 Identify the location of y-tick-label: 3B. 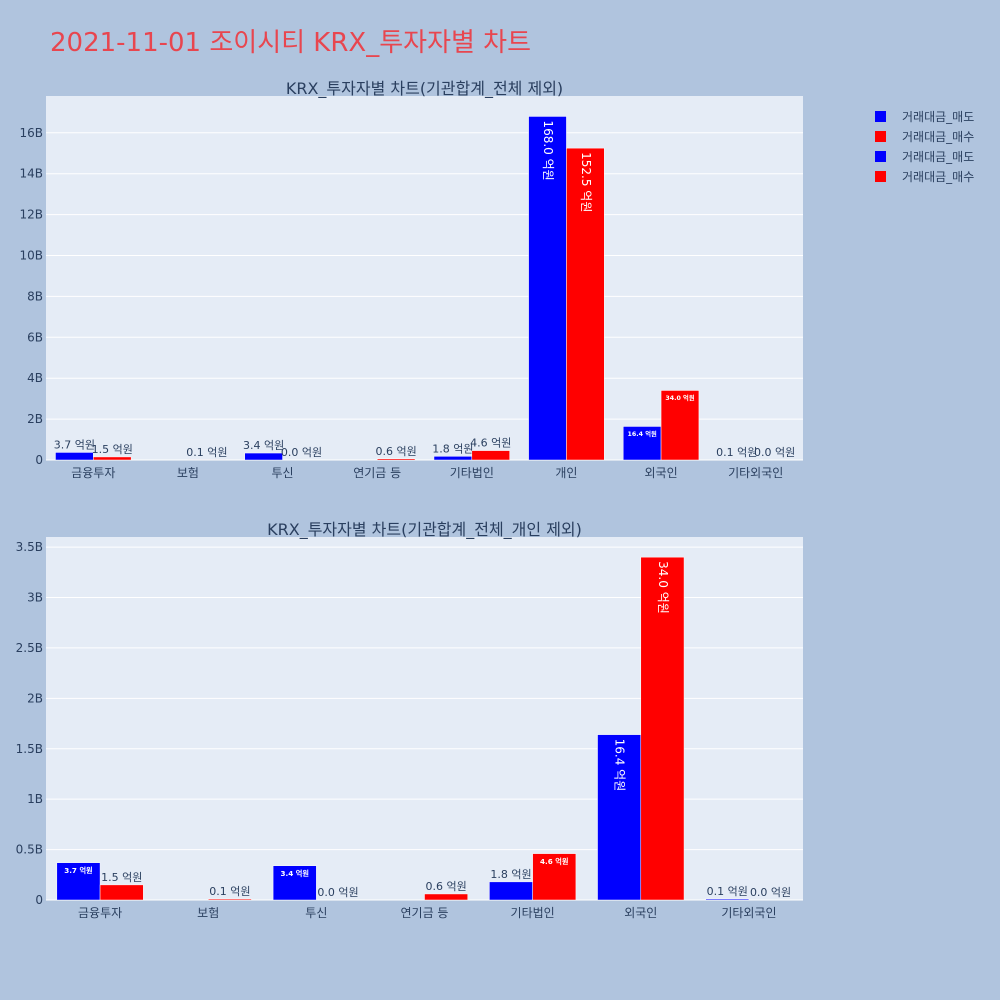
(35, 598).